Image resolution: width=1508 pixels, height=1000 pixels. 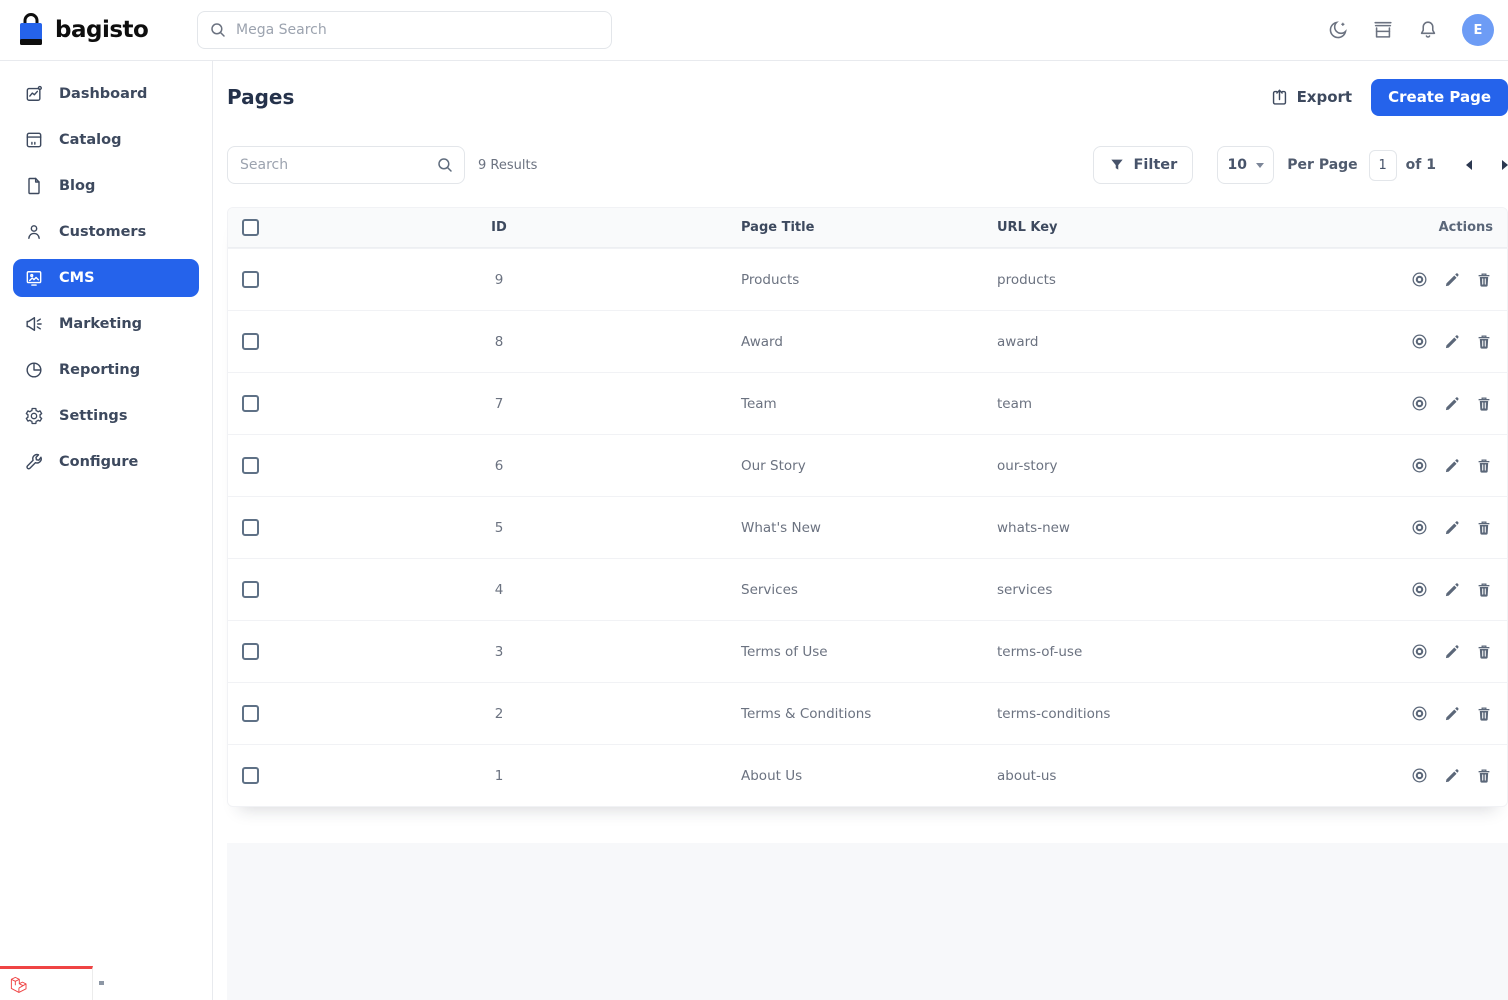 What do you see at coordinates (18, 984) in the screenshot?
I see `laravel-debugbar-icon` at bounding box center [18, 984].